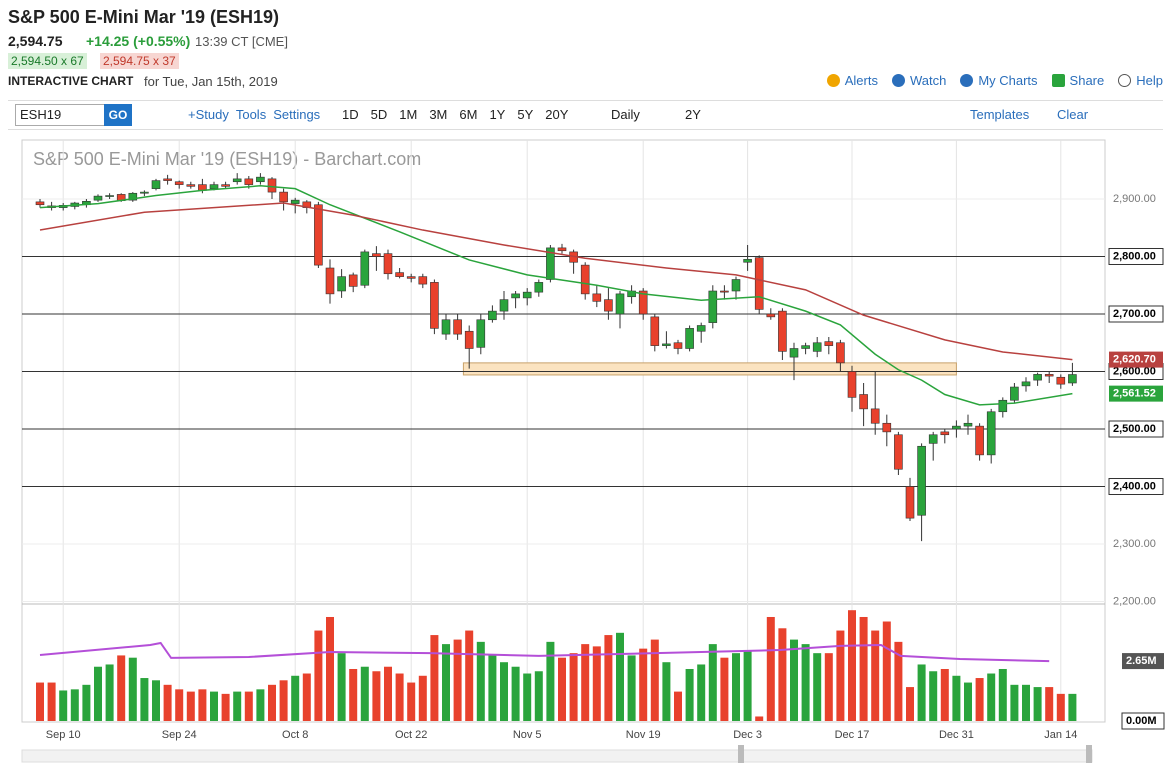 Image resolution: width=1173 pixels, height=770 pixels. Describe the element at coordinates (1134, 371) in the screenshot. I see `y-tick-label: 2,600.00` at that location.